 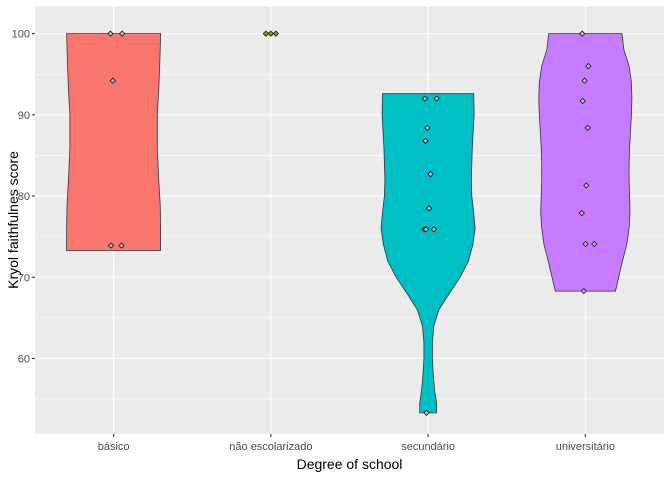 I want to click on y-tick-label: 70, so click(x=24, y=278).